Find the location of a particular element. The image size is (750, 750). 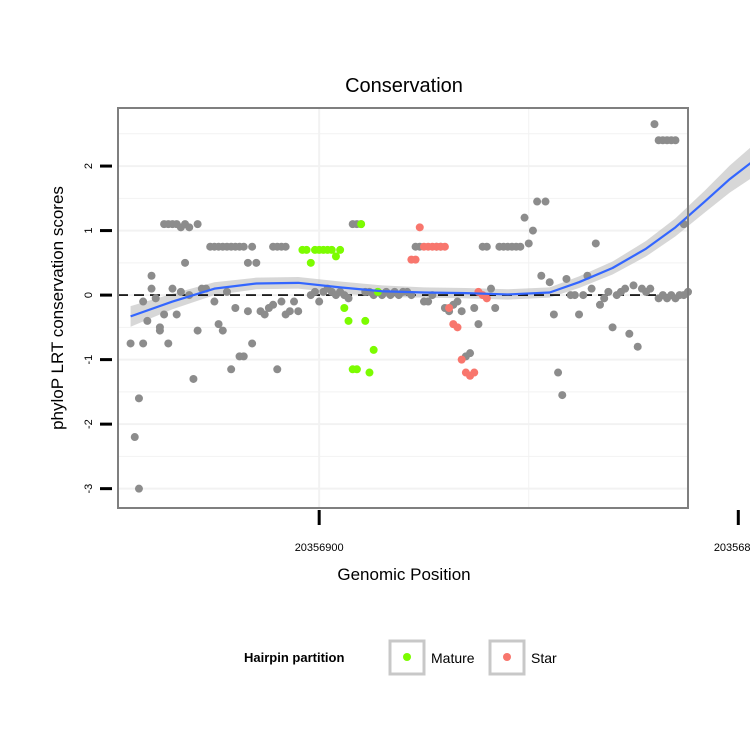

y-tick-label: 2 is located at coordinates (89, 166).